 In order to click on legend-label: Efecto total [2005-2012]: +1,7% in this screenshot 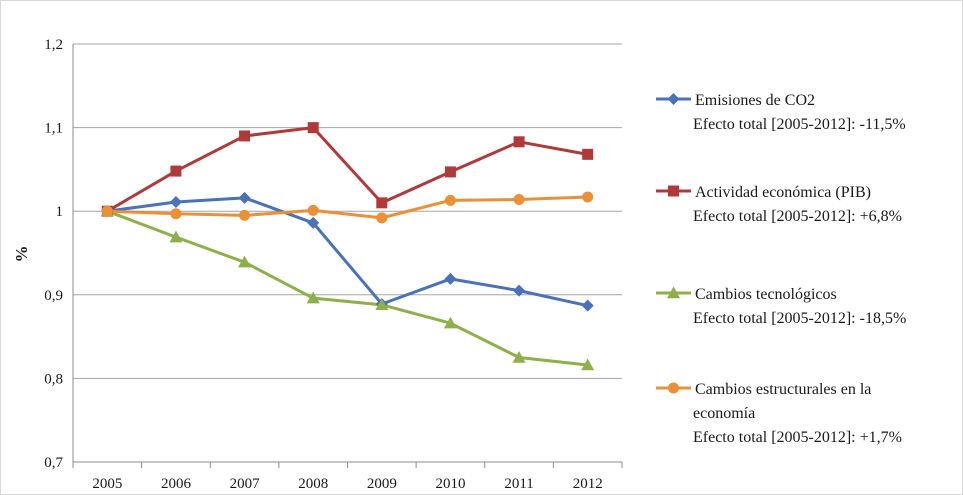, I will do `click(797, 437)`.